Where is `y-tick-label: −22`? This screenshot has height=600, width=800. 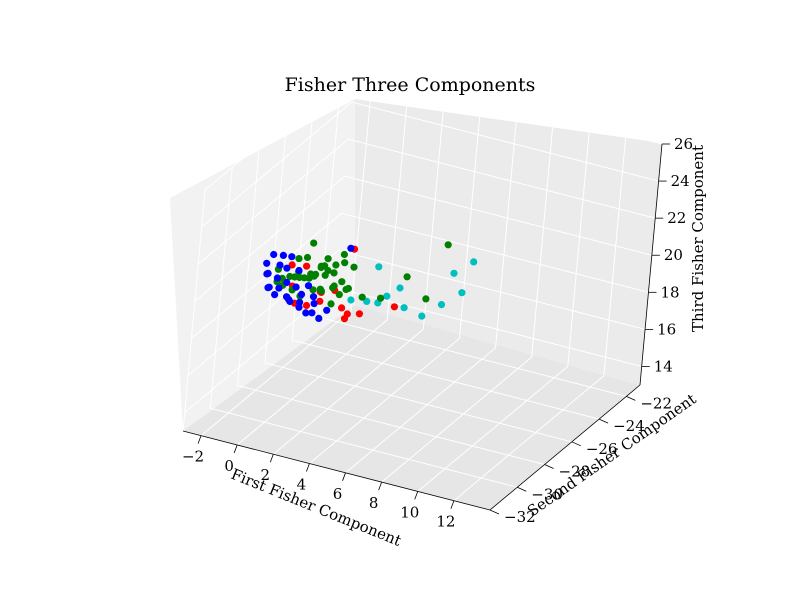 y-tick-label: −22 is located at coordinates (656, 403).